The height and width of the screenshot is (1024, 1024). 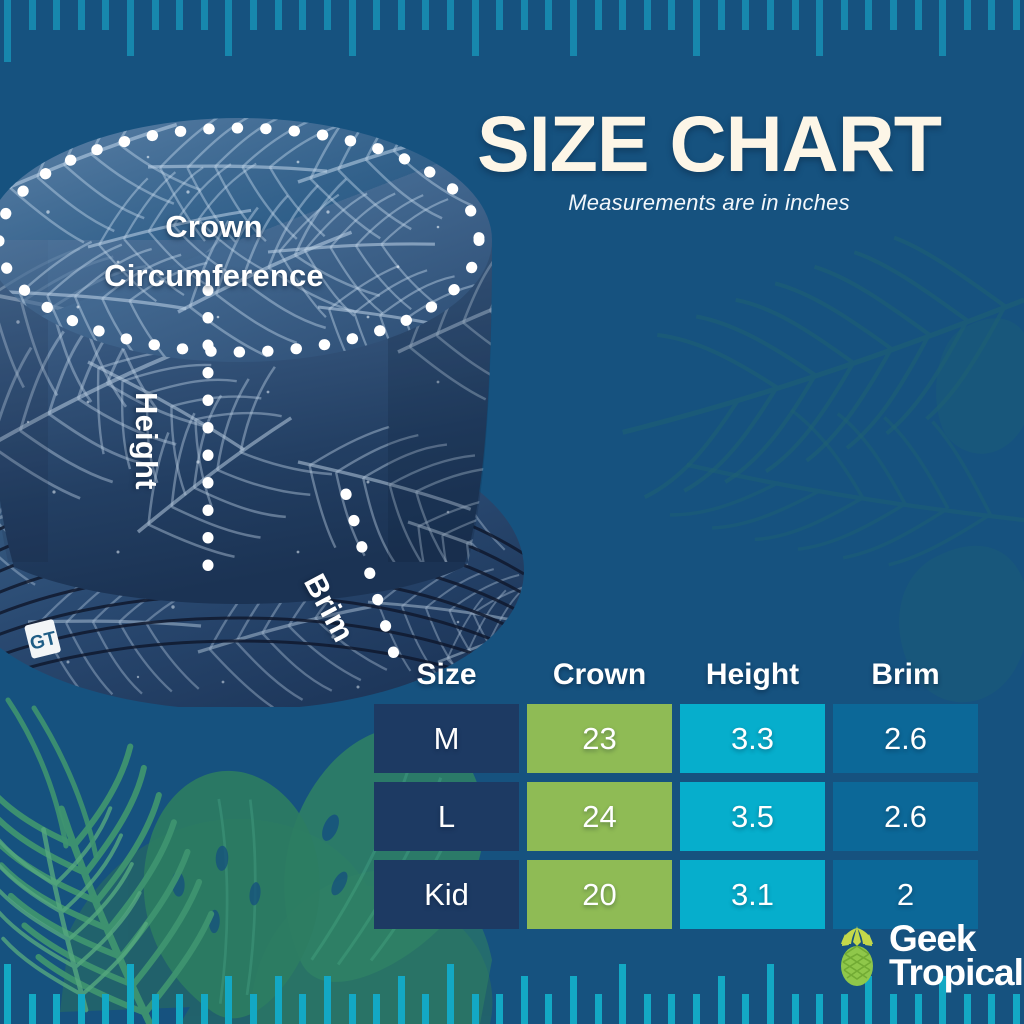 I want to click on column-header-crown: Crown, so click(x=599, y=674).